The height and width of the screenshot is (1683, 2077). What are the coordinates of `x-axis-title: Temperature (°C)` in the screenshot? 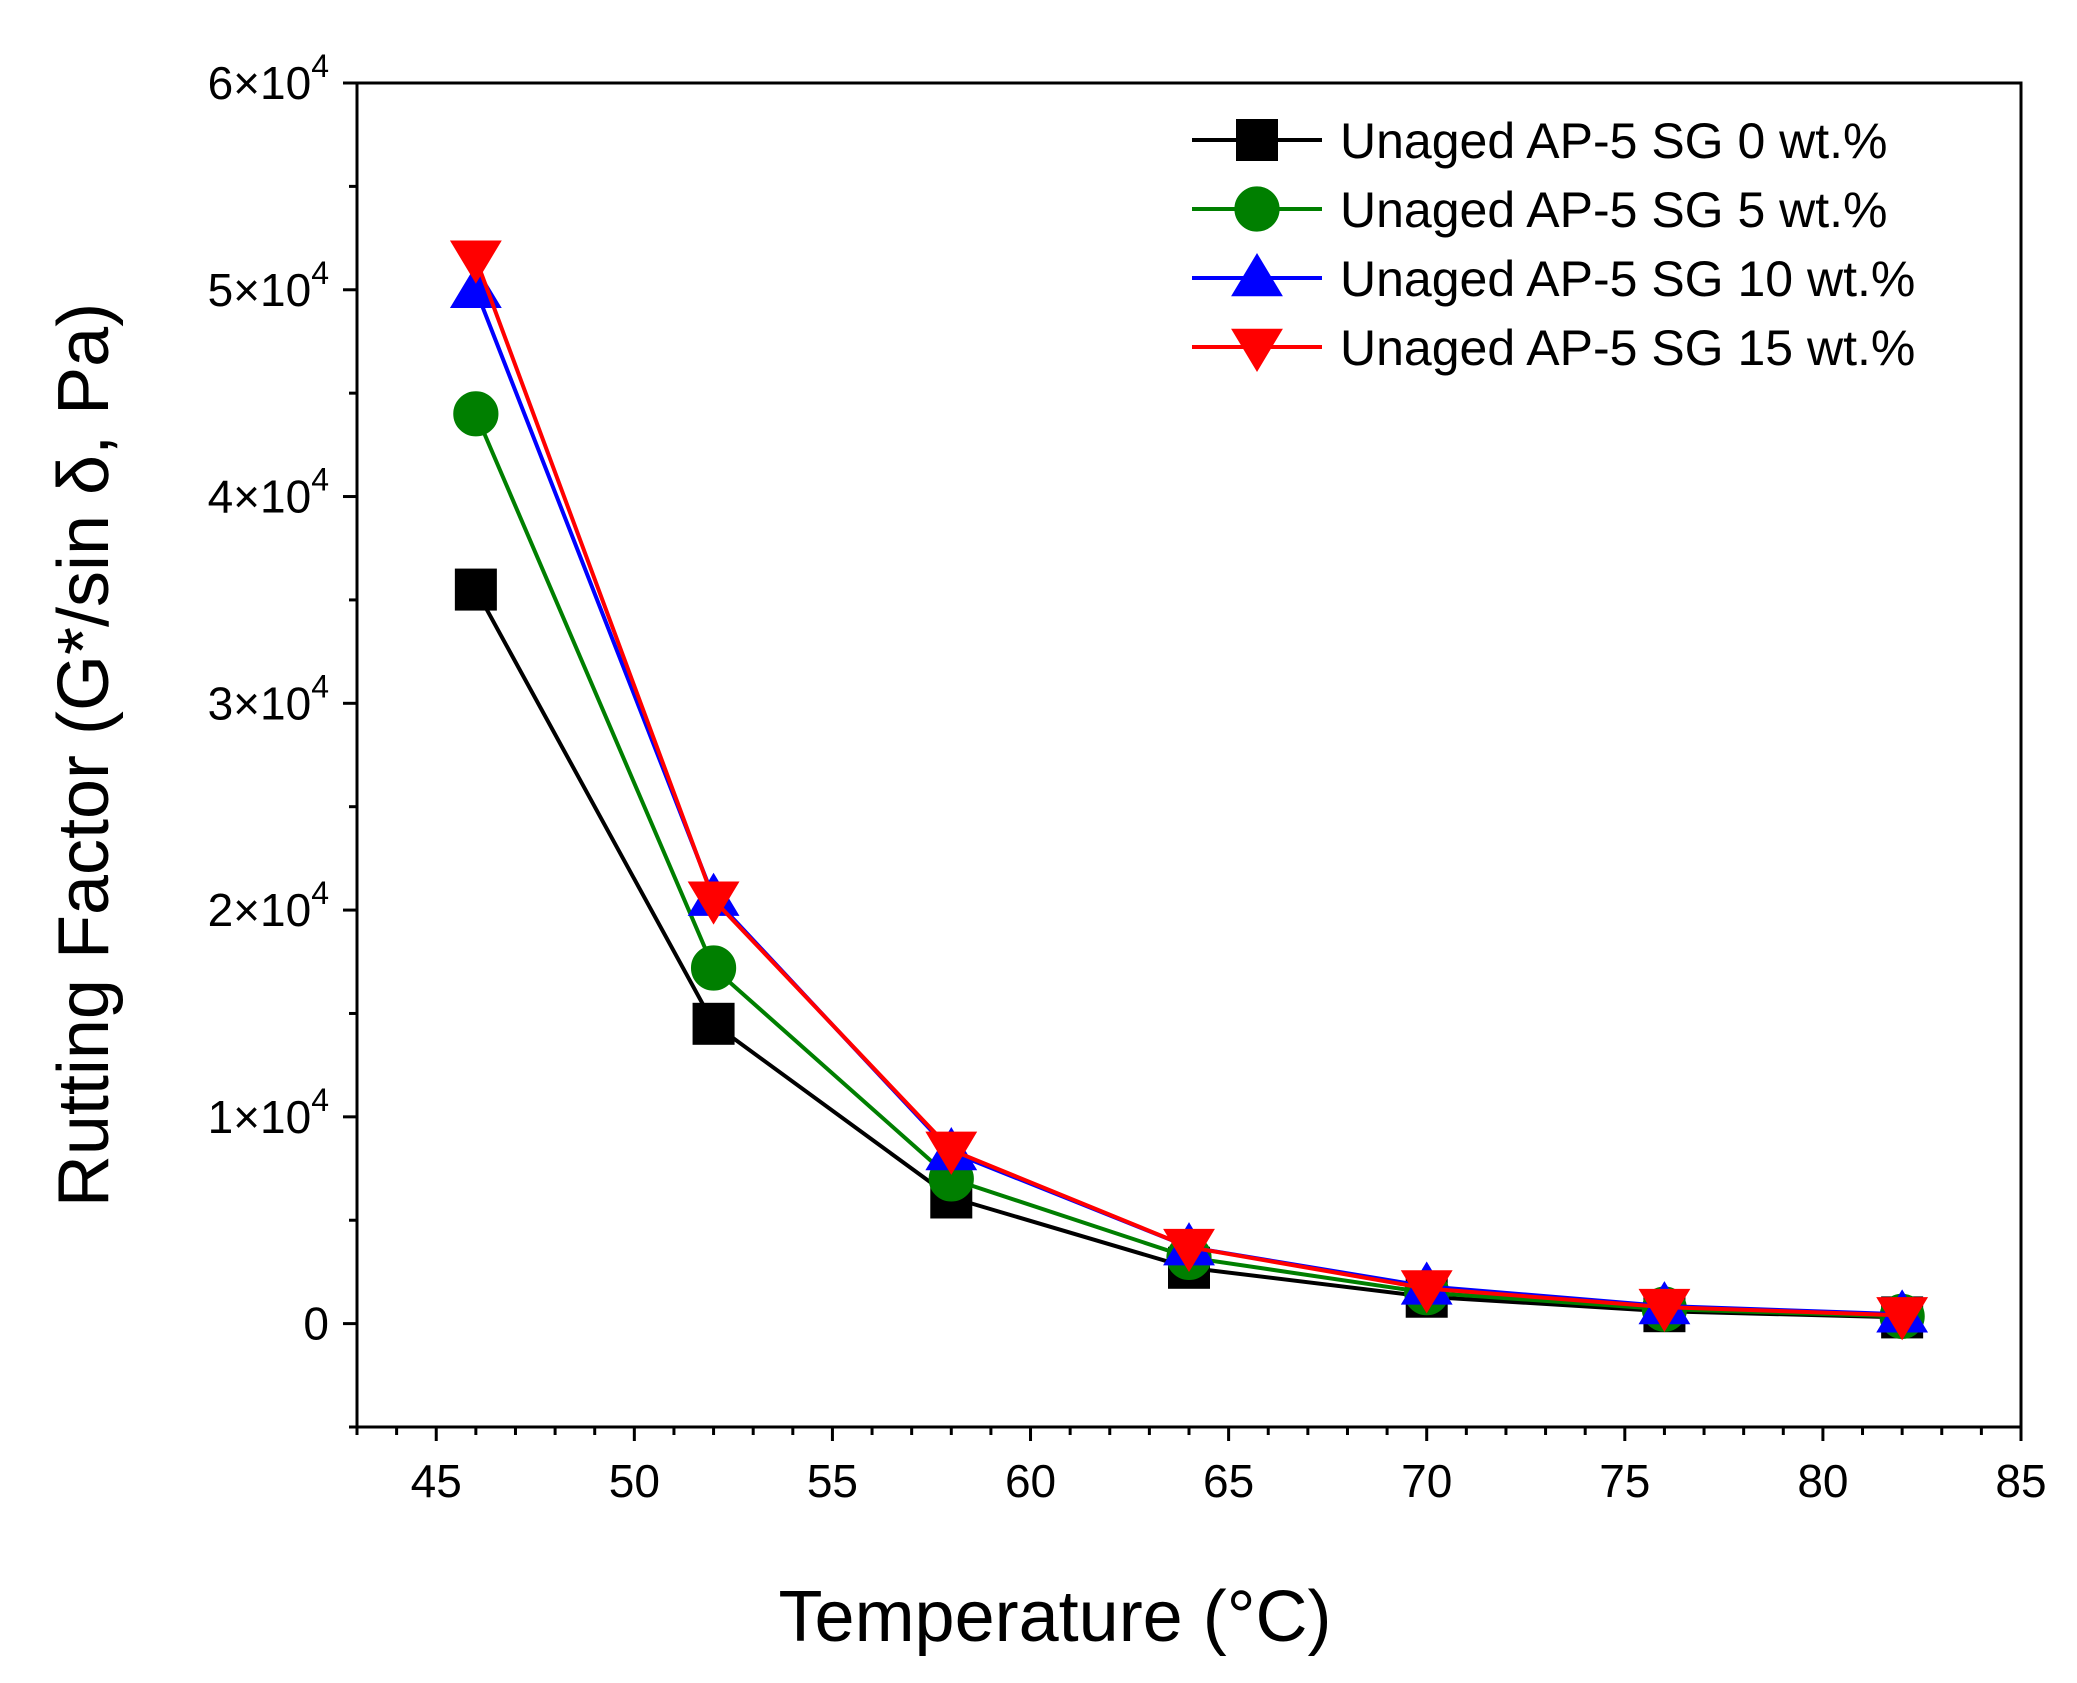 It's located at (1055, 1617).